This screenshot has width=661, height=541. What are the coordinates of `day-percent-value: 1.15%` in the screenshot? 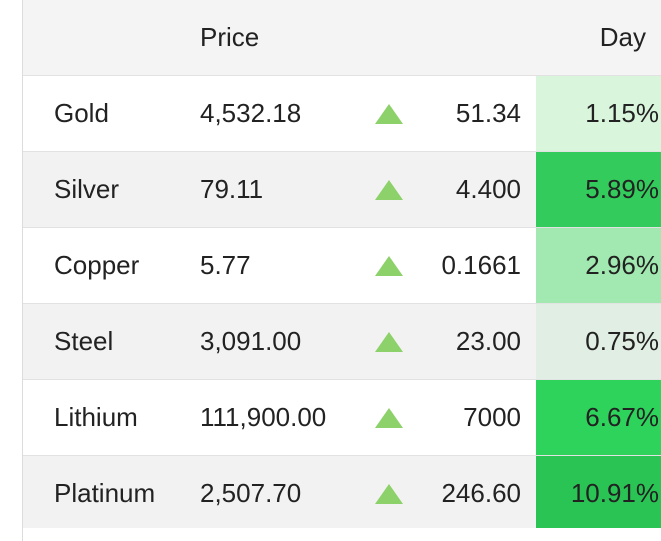 It's located at (622, 113).